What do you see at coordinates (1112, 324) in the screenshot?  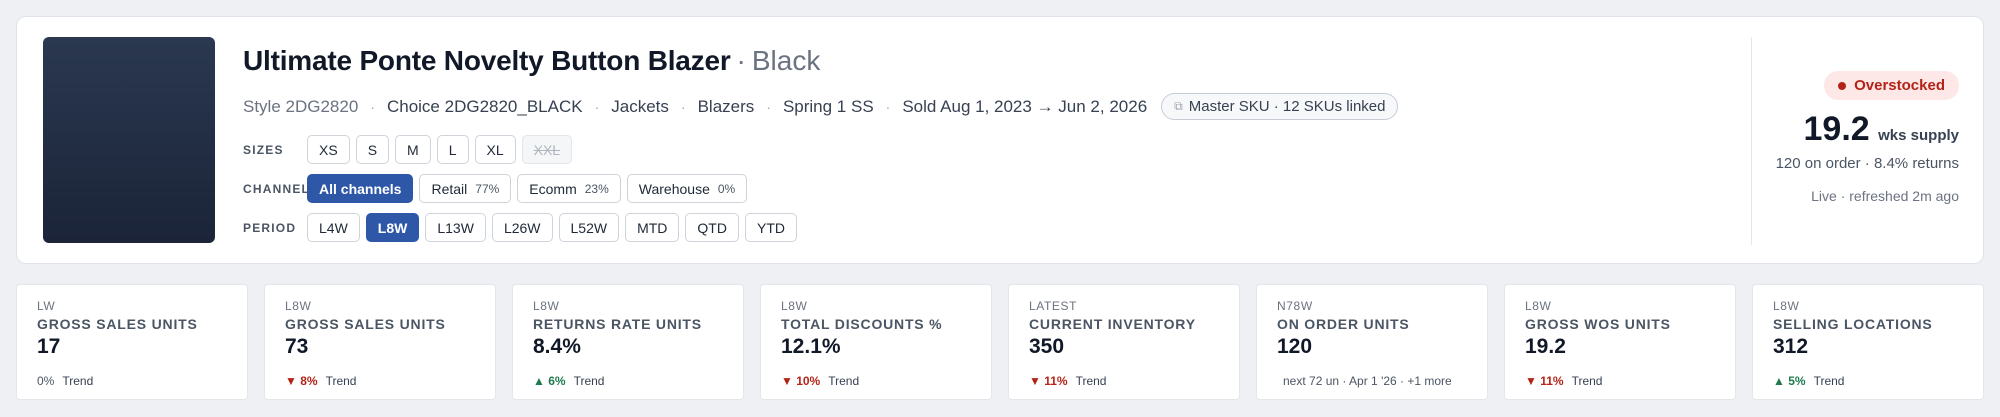 I see `kpi-label: CURRENT INVENTORY` at bounding box center [1112, 324].